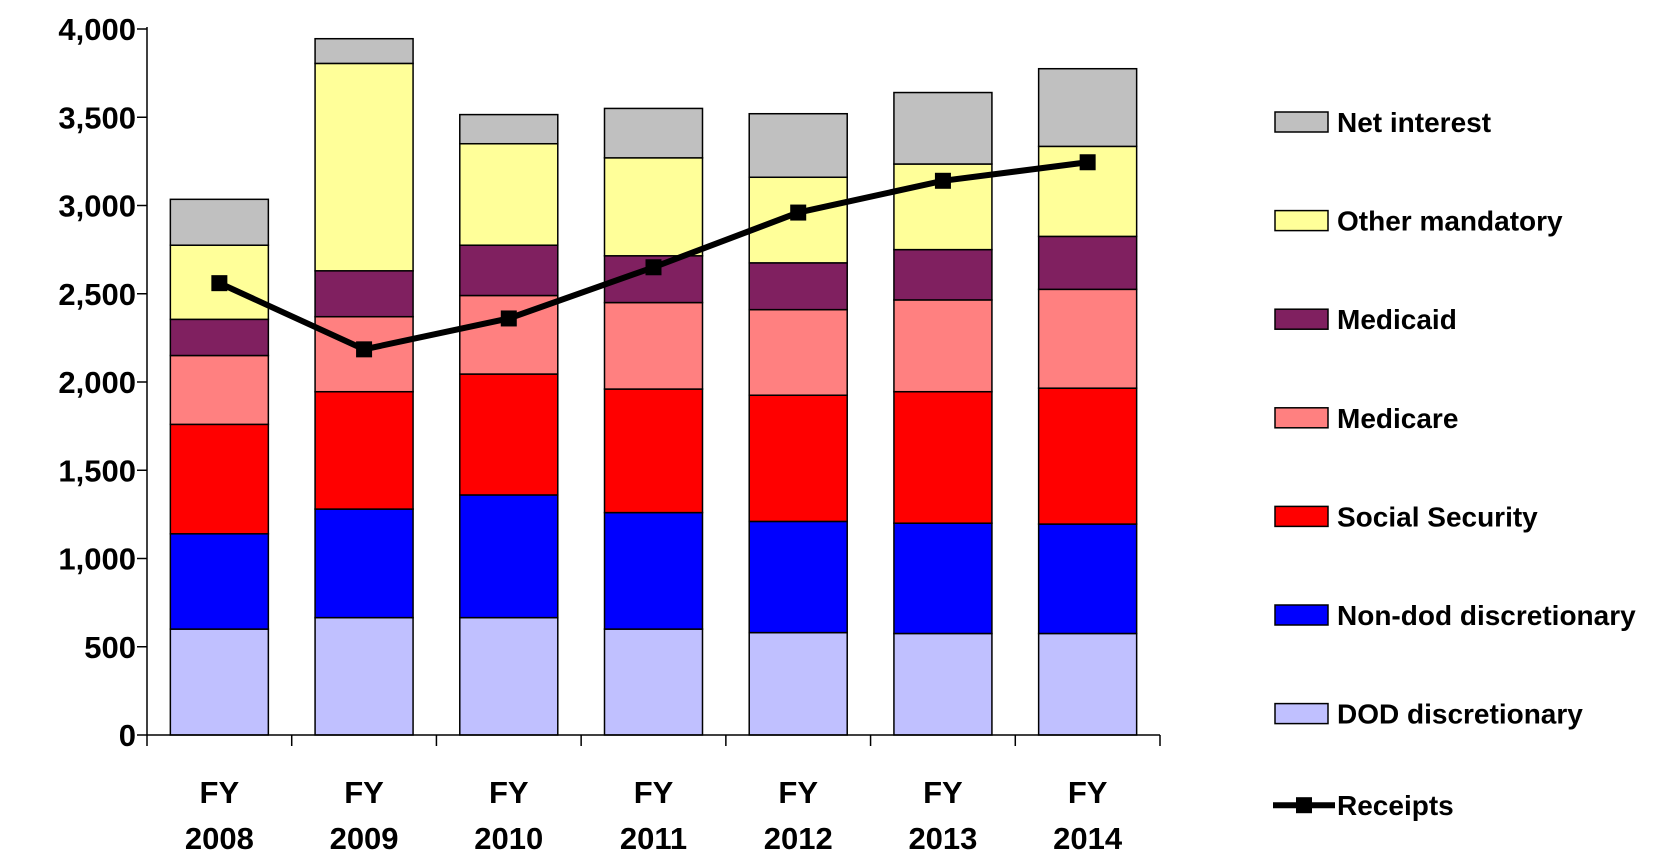  I want to click on legend-swatch-other-mandatory, so click(1301, 220).